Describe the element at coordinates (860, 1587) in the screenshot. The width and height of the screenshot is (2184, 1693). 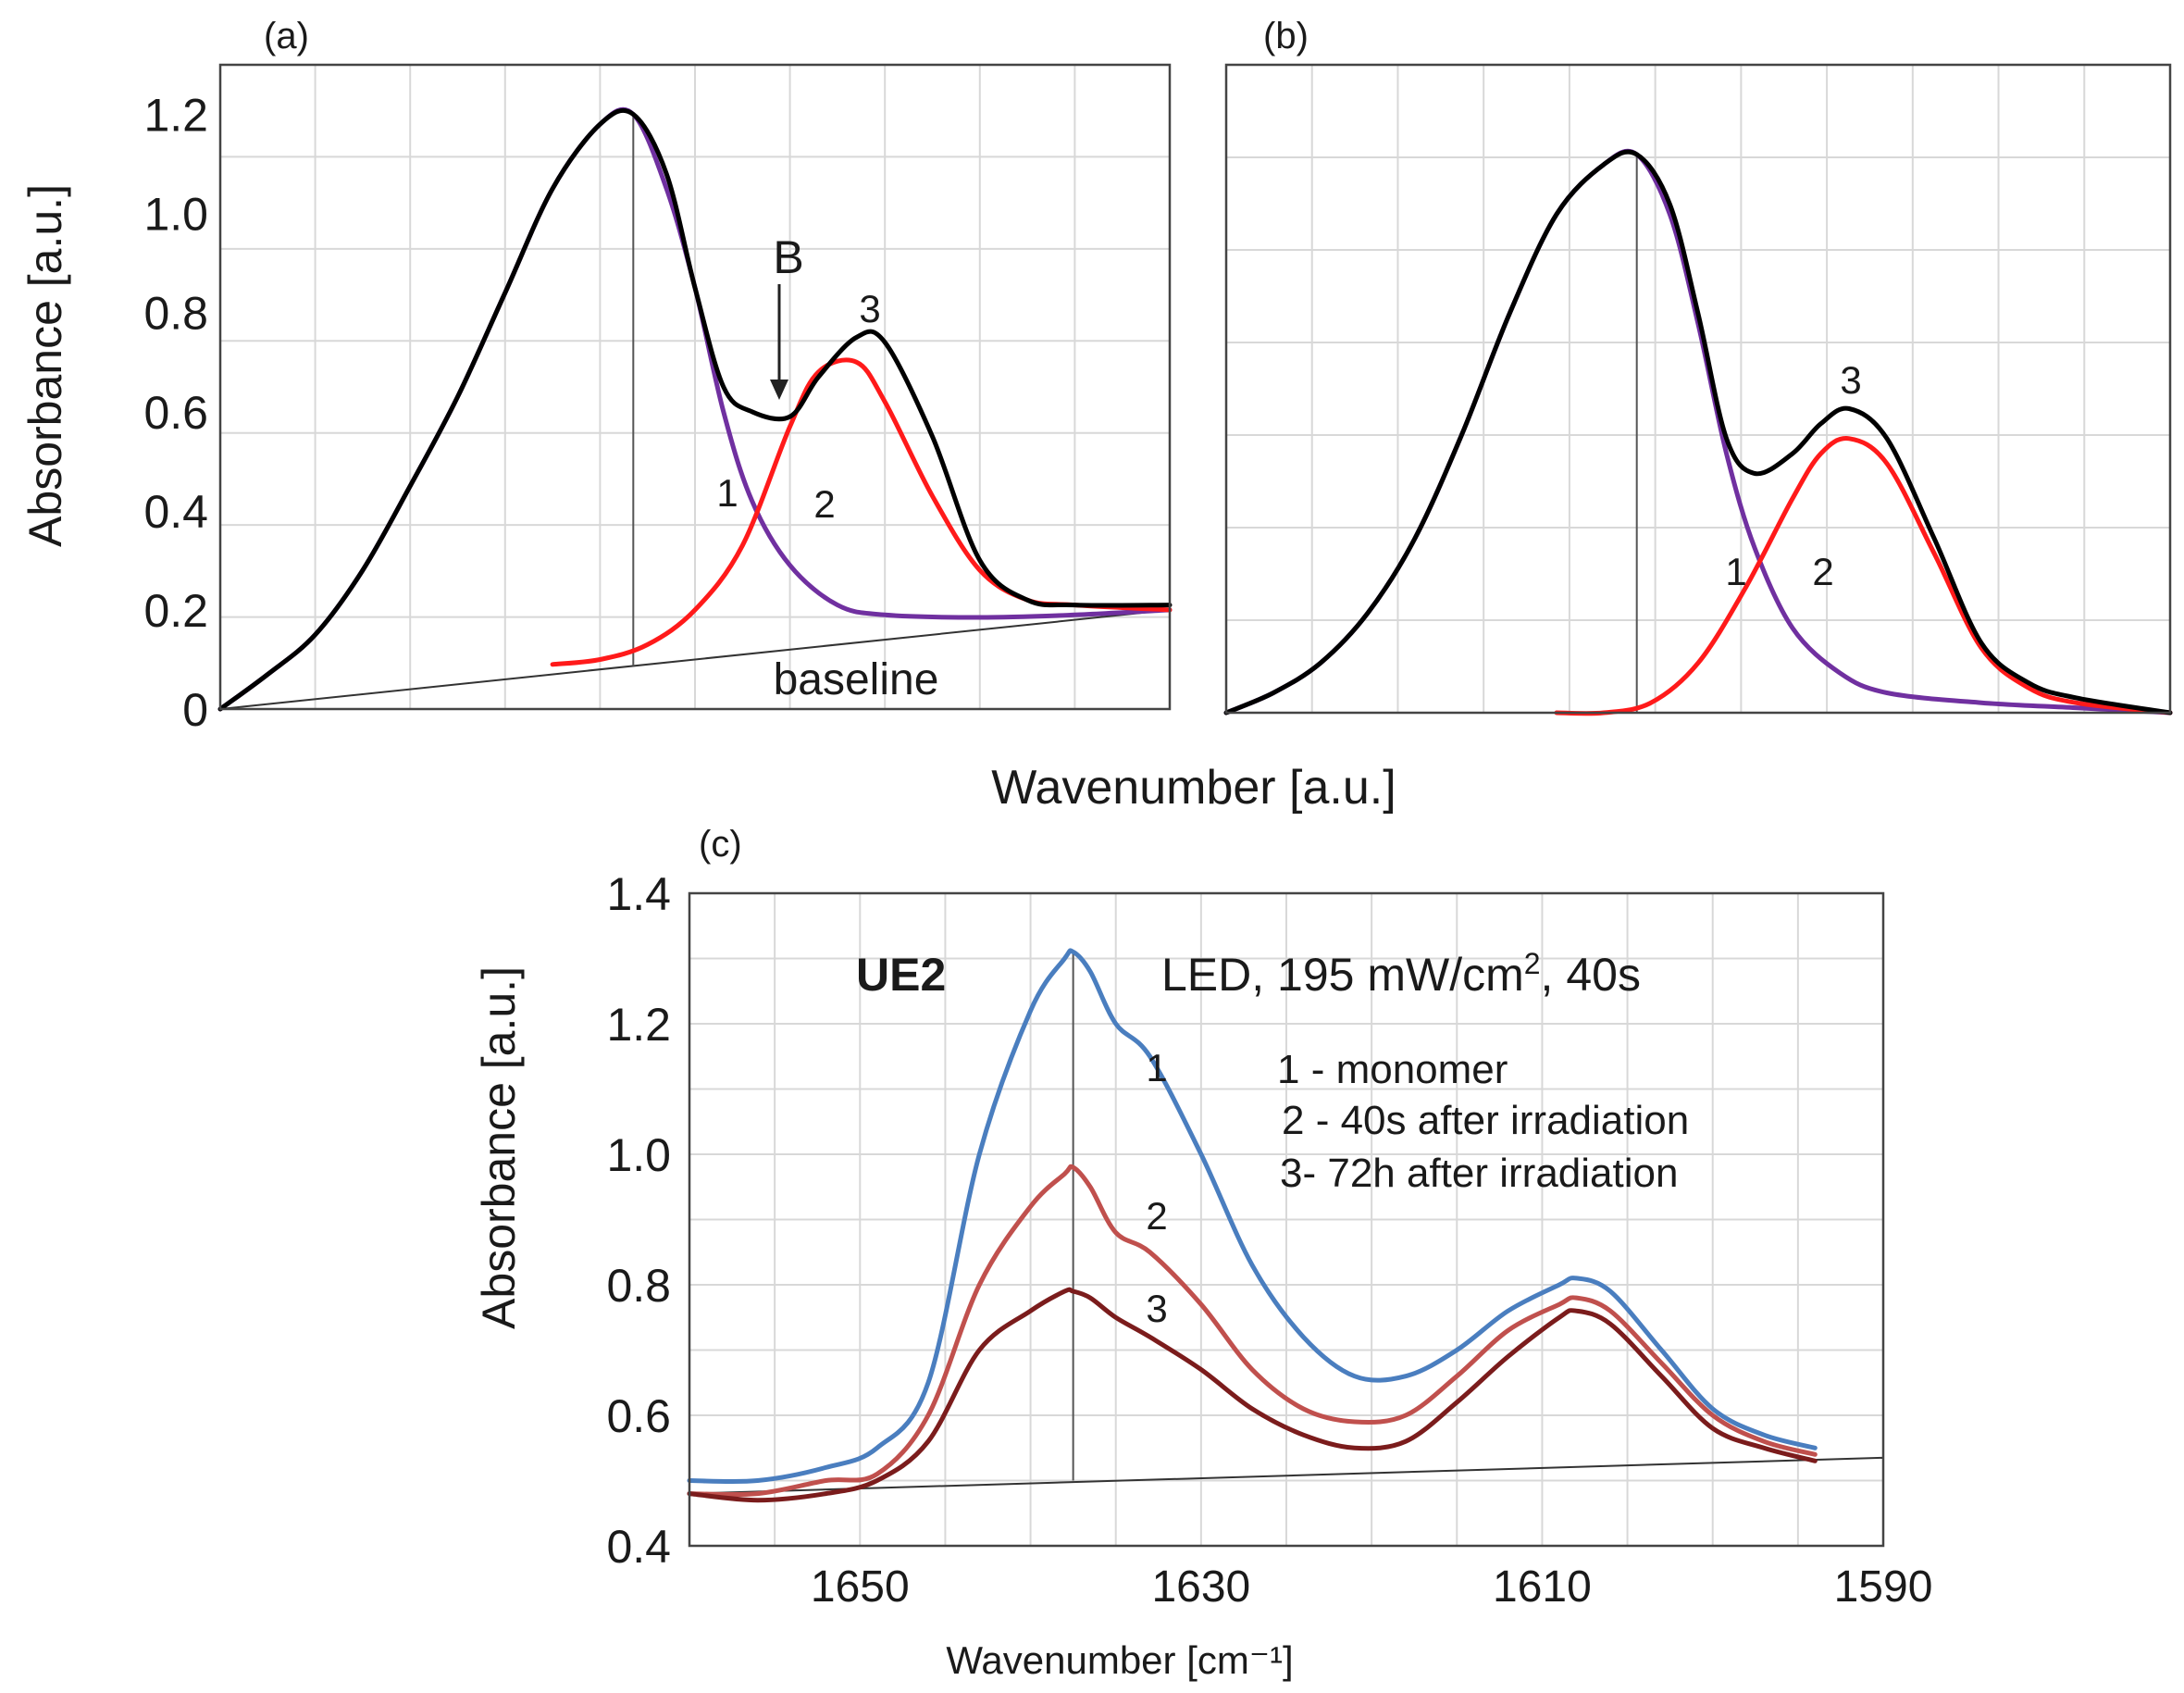
I see `panel-c-x-tick-label-0: 1650` at that location.